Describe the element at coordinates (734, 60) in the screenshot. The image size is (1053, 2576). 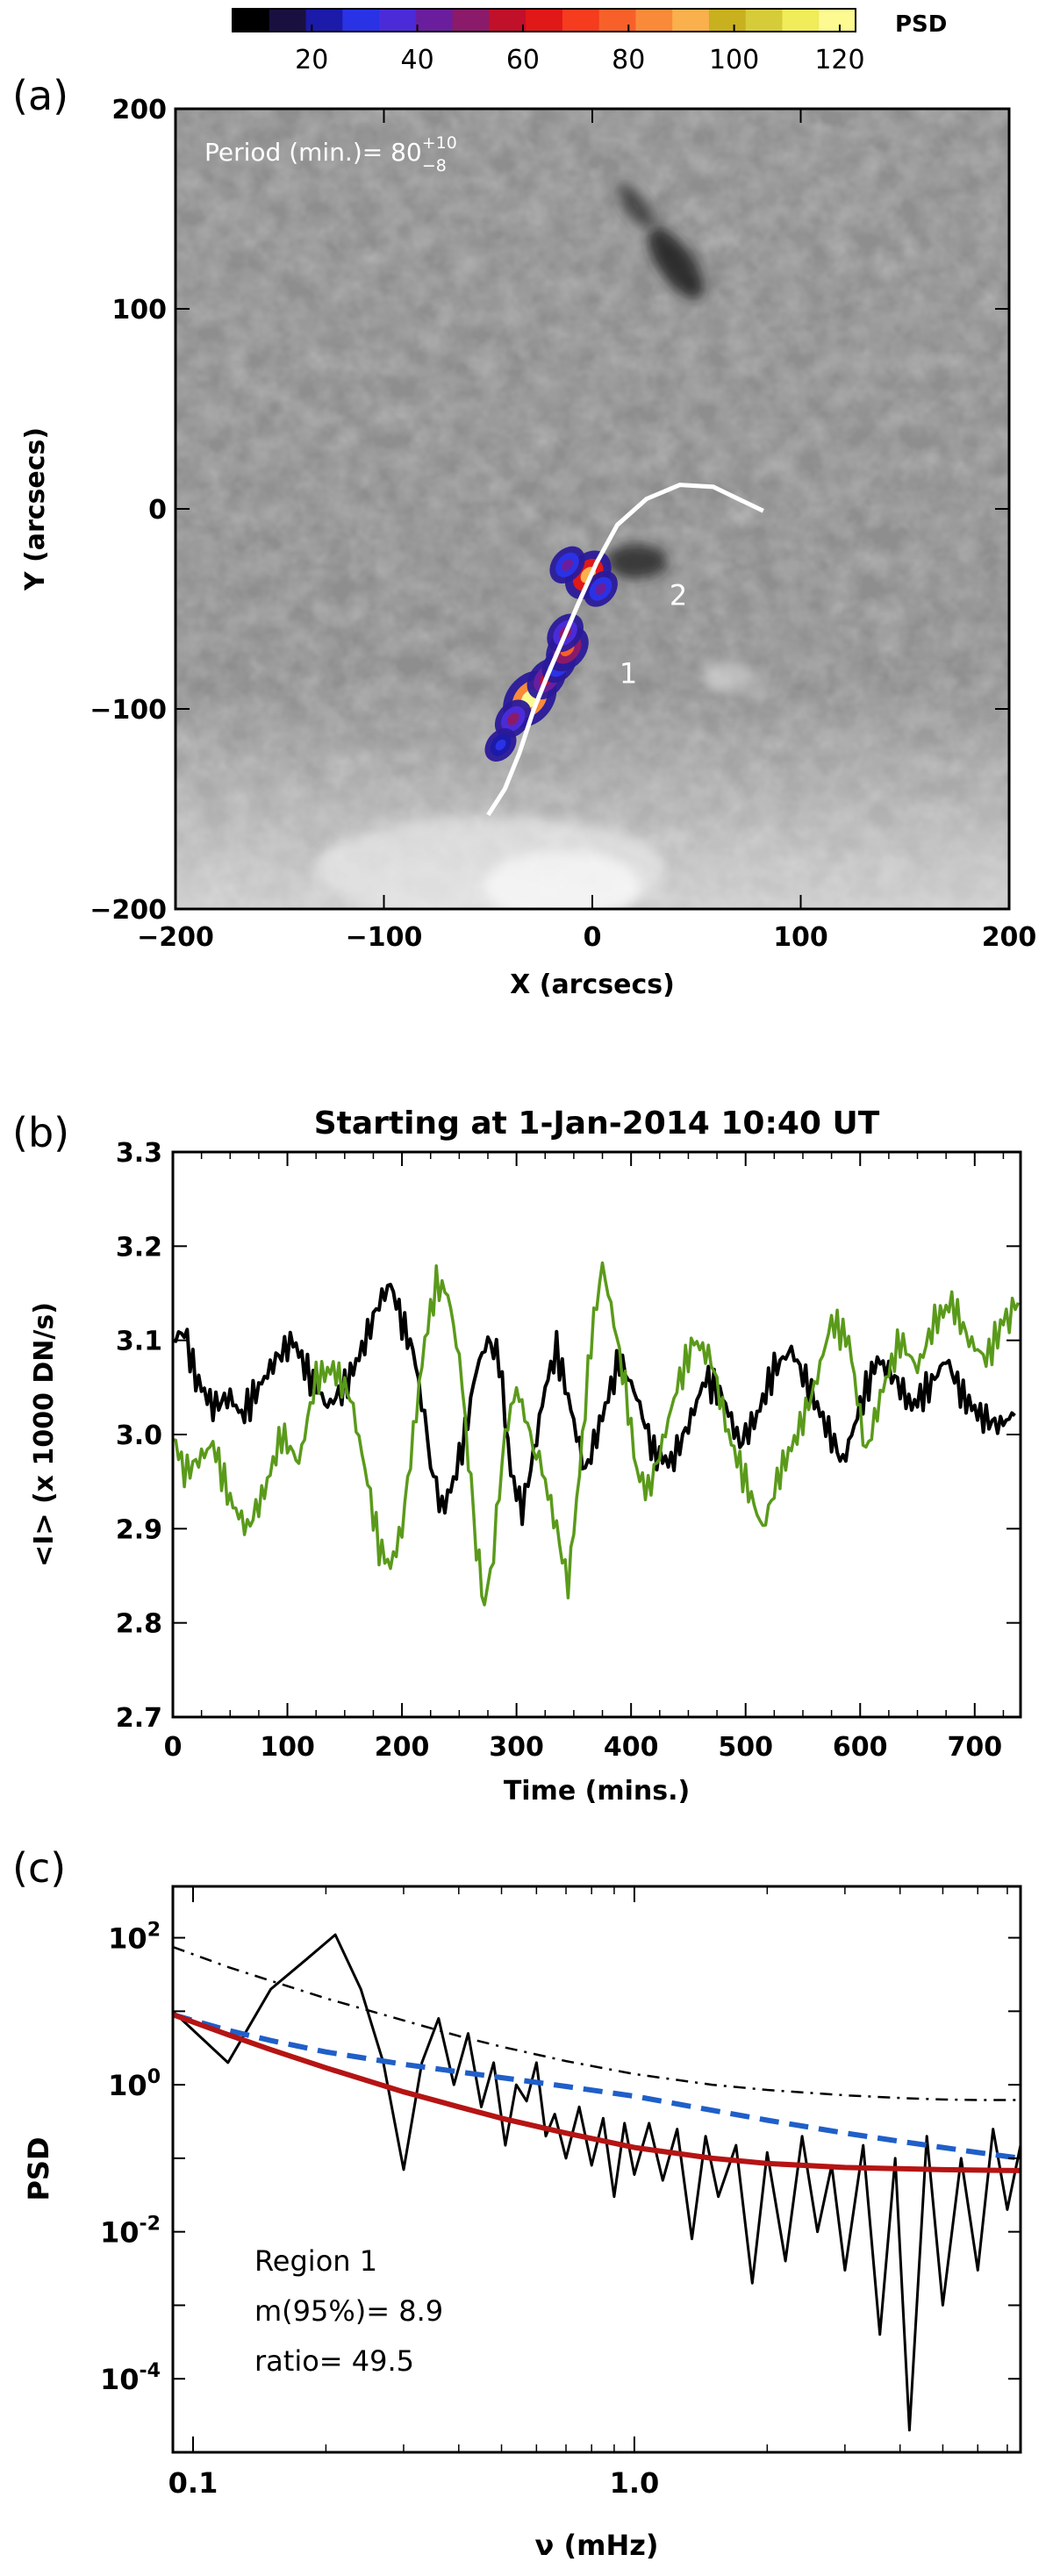
I see `colorbar-tick-label: 100` at that location.